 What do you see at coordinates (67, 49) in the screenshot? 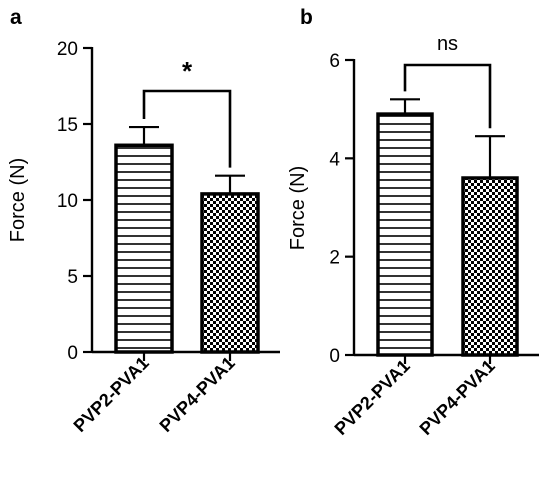
I see `y-tick-label: 20` at bounding box center [67, 49].